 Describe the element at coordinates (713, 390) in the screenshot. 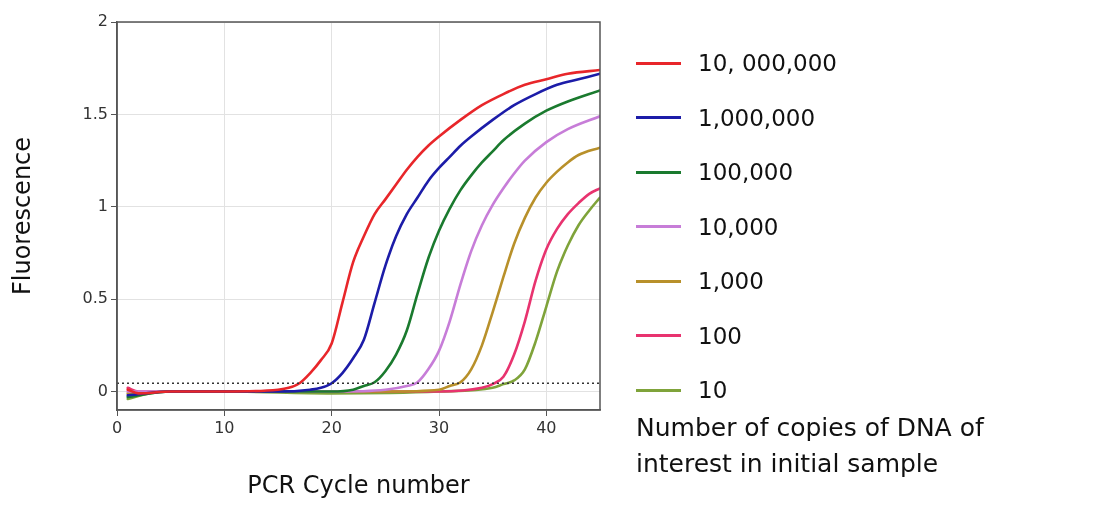

I see `legend-label: 10` at that location.